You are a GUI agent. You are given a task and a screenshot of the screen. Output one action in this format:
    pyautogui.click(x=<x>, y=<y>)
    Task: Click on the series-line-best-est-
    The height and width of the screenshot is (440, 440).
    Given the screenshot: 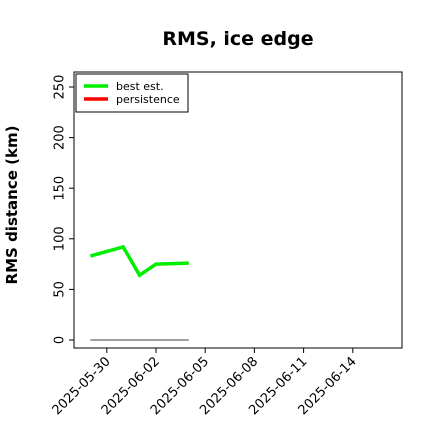 What is the action you would take?
    pyautogui.click(x=139, y=261)
    